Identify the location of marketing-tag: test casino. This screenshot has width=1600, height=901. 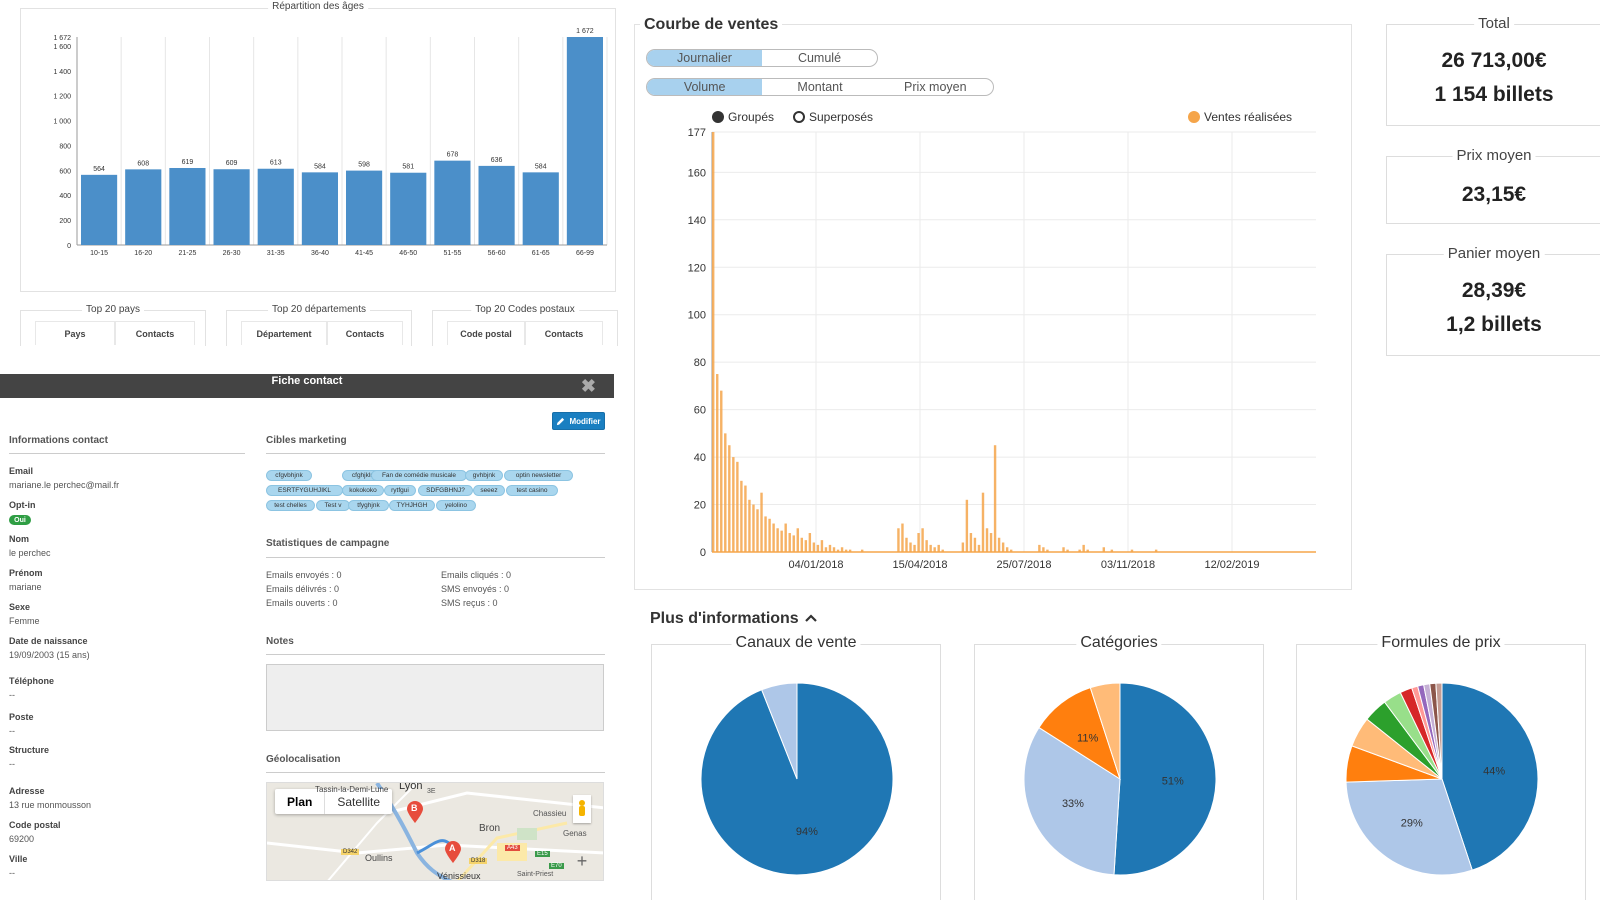
(532, 490).